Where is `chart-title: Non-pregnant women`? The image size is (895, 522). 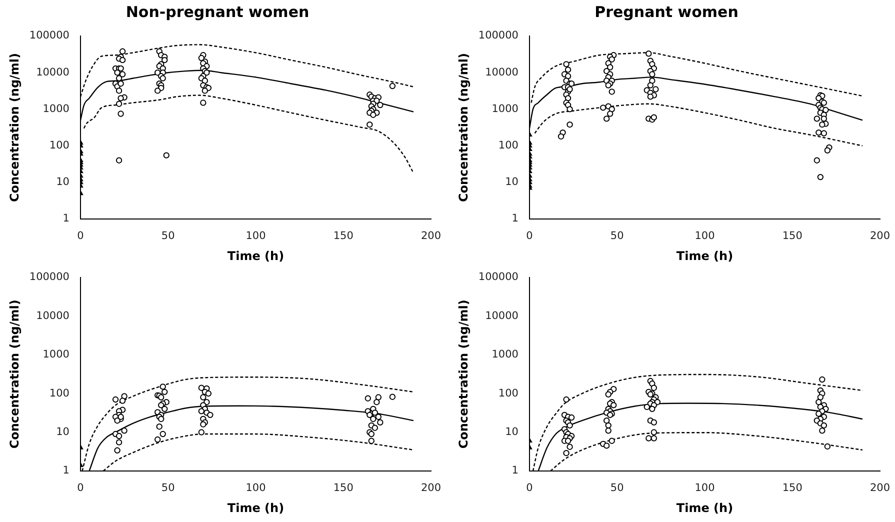 chart-title: Non-pregnant women is located at coordinates (218, 11).